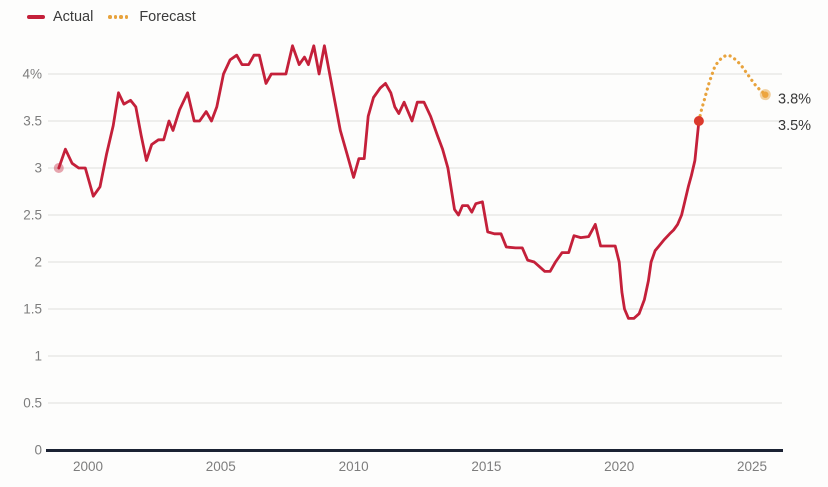 The height and width of the screenshot is (487, 828). Describe the element at coordinates (732, 88) in the screenshot. I see `forecast-line` at that location.